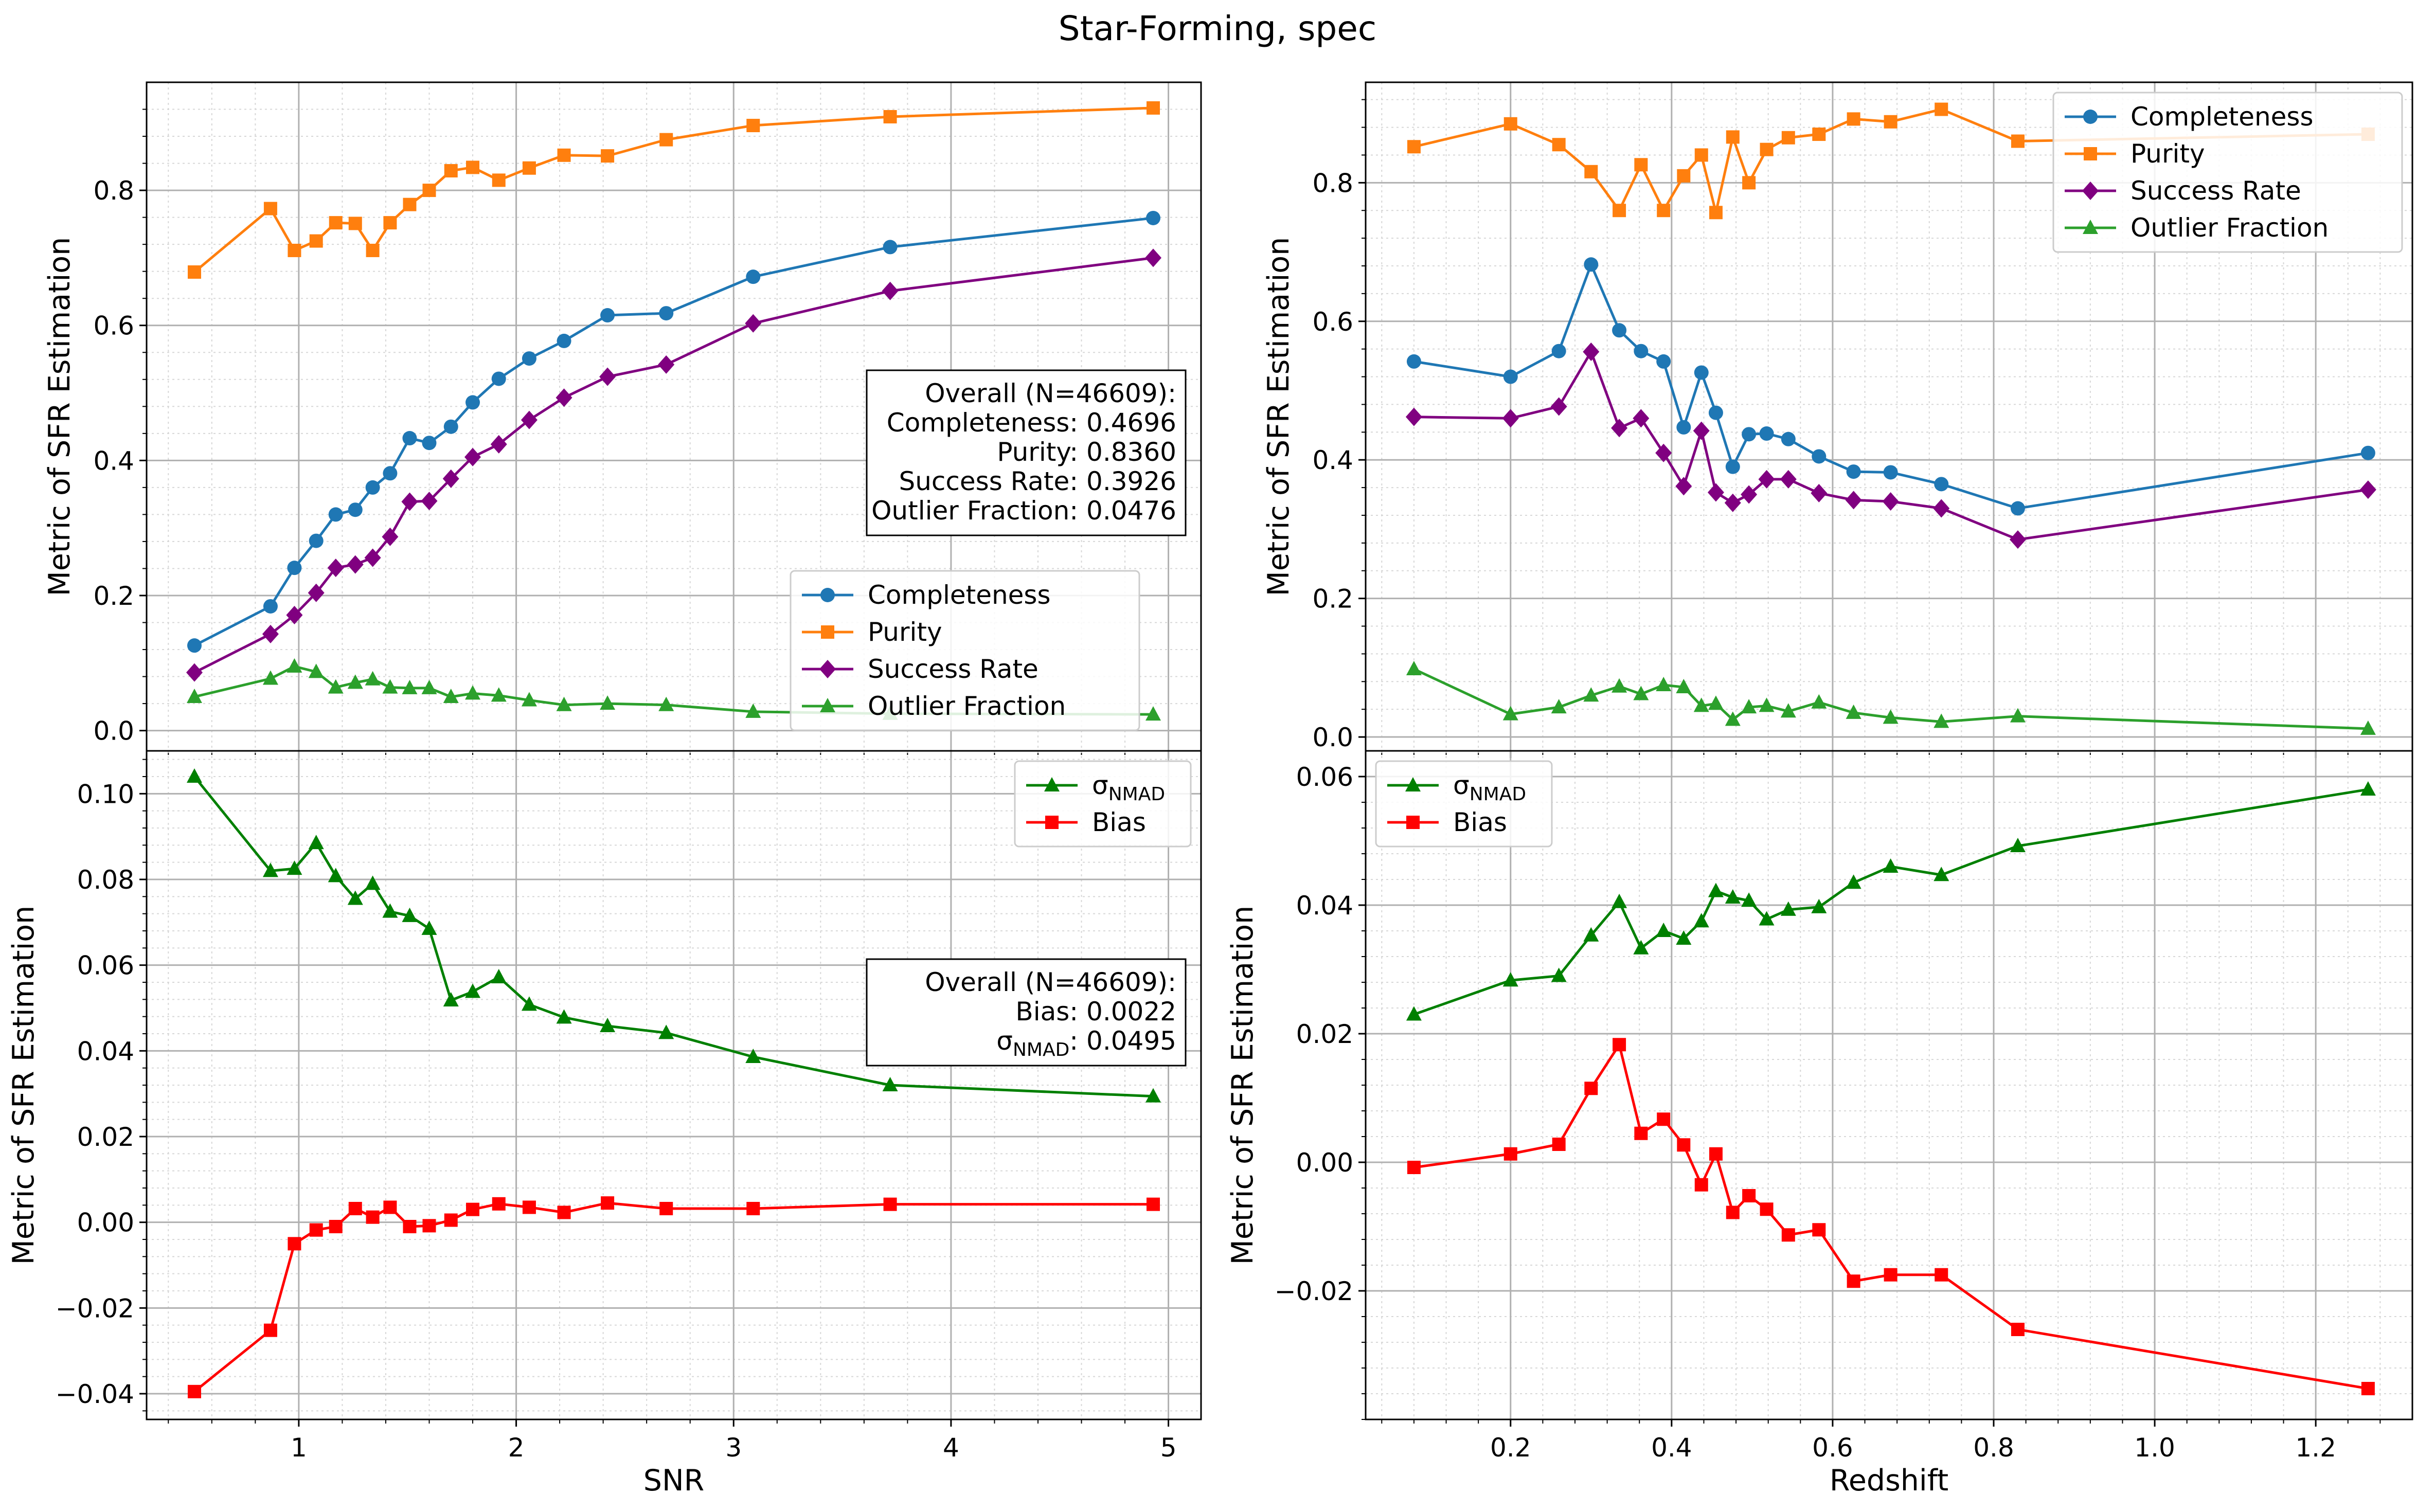 The width and height of the screenshot is (2435, 1512). I want to click on x-axis-label: SNR, so click(673, 1481).